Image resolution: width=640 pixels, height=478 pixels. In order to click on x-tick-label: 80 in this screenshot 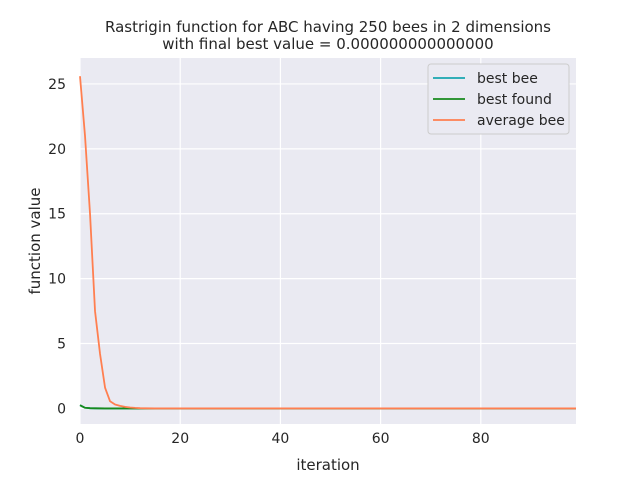, I will do `click(481, 439)`.